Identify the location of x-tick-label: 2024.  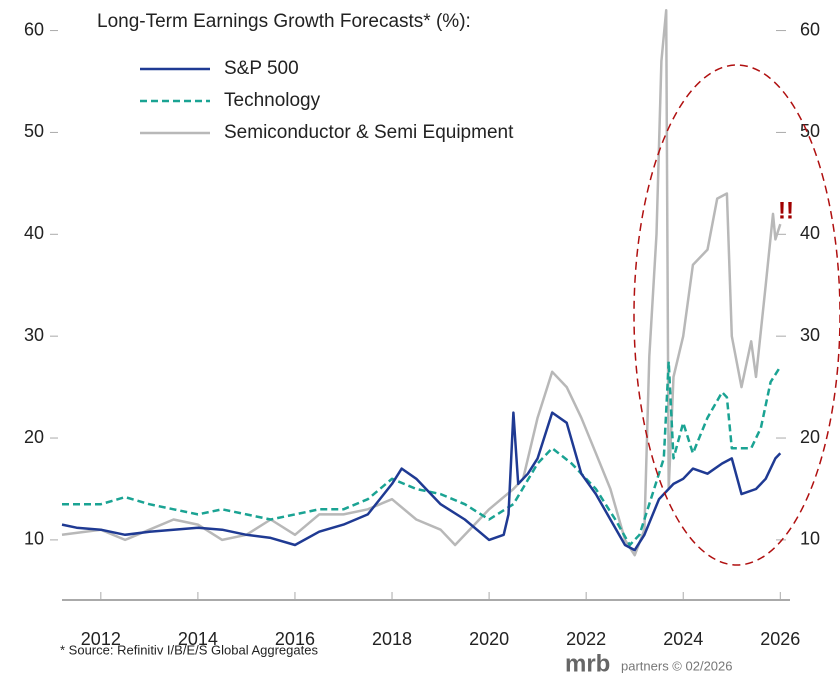
(683, 639).